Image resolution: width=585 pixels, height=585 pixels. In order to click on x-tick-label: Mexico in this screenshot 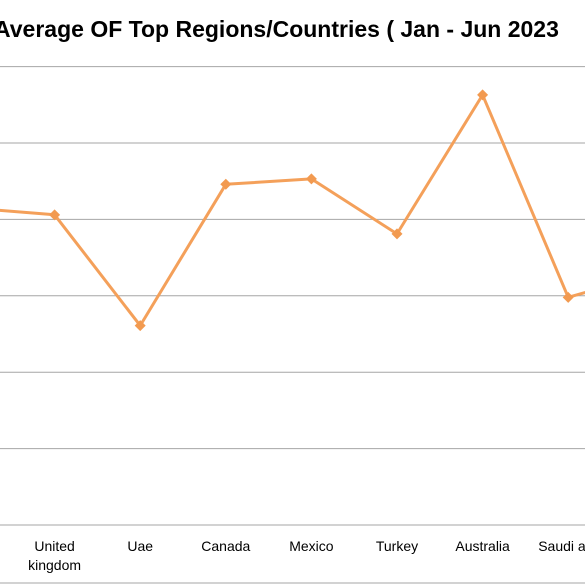, I will do `click(311, 546)`.